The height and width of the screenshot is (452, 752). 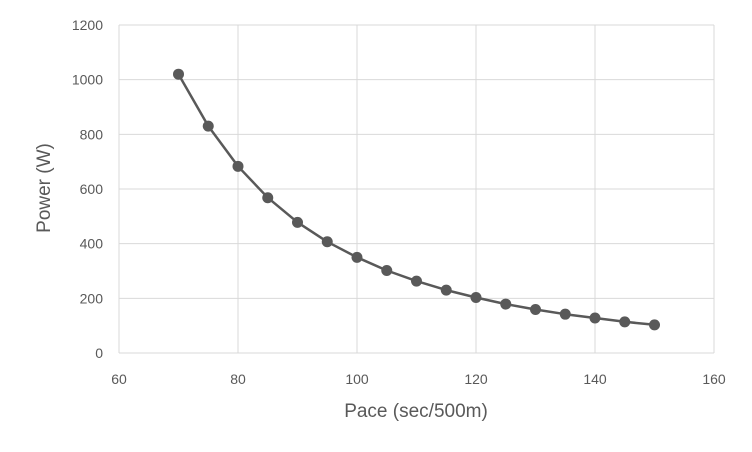 I want to click on y-tick-label: 1200, so click(x=87, y=25).